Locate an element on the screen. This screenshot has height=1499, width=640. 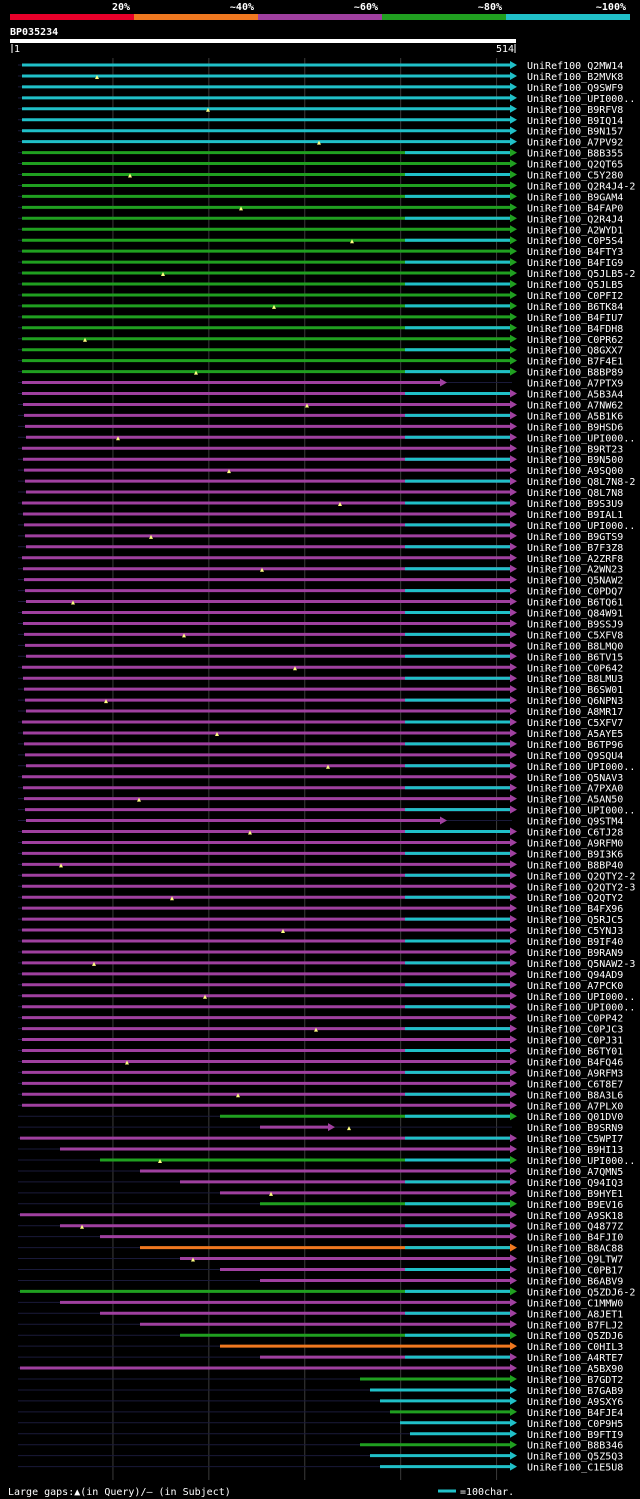
hit-row: UniRef100_Q2MW14 is located at coordinates (320, 66).